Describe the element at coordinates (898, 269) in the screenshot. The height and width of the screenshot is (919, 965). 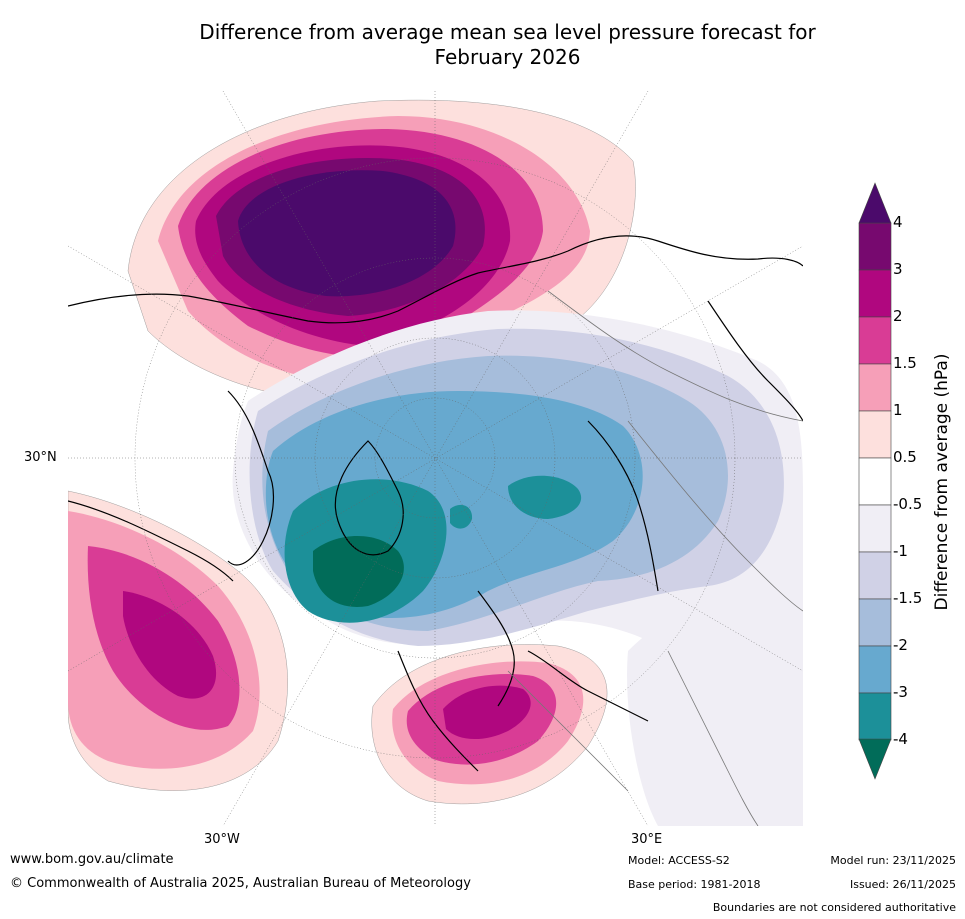
I see `colorbar-tick: 3` at that location.